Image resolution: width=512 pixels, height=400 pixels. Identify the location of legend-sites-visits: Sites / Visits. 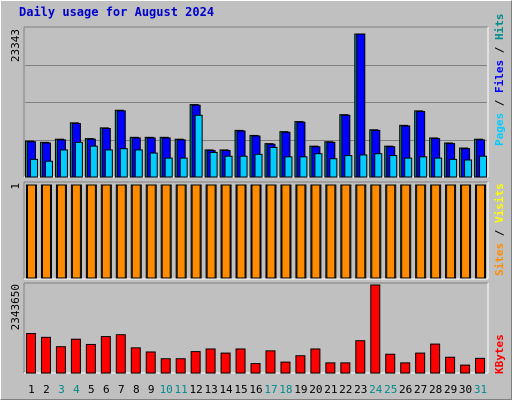
(499, 229).